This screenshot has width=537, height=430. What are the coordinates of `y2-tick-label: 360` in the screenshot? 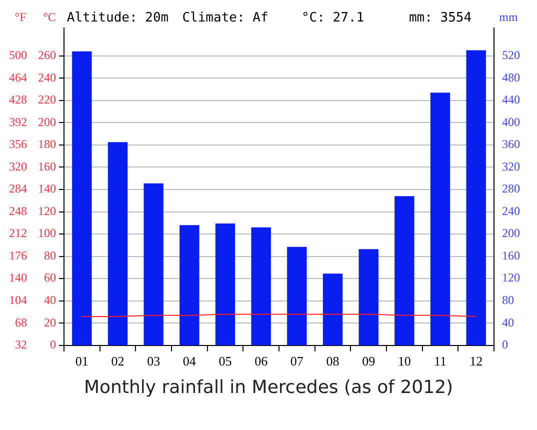 It's located at (511, 144).